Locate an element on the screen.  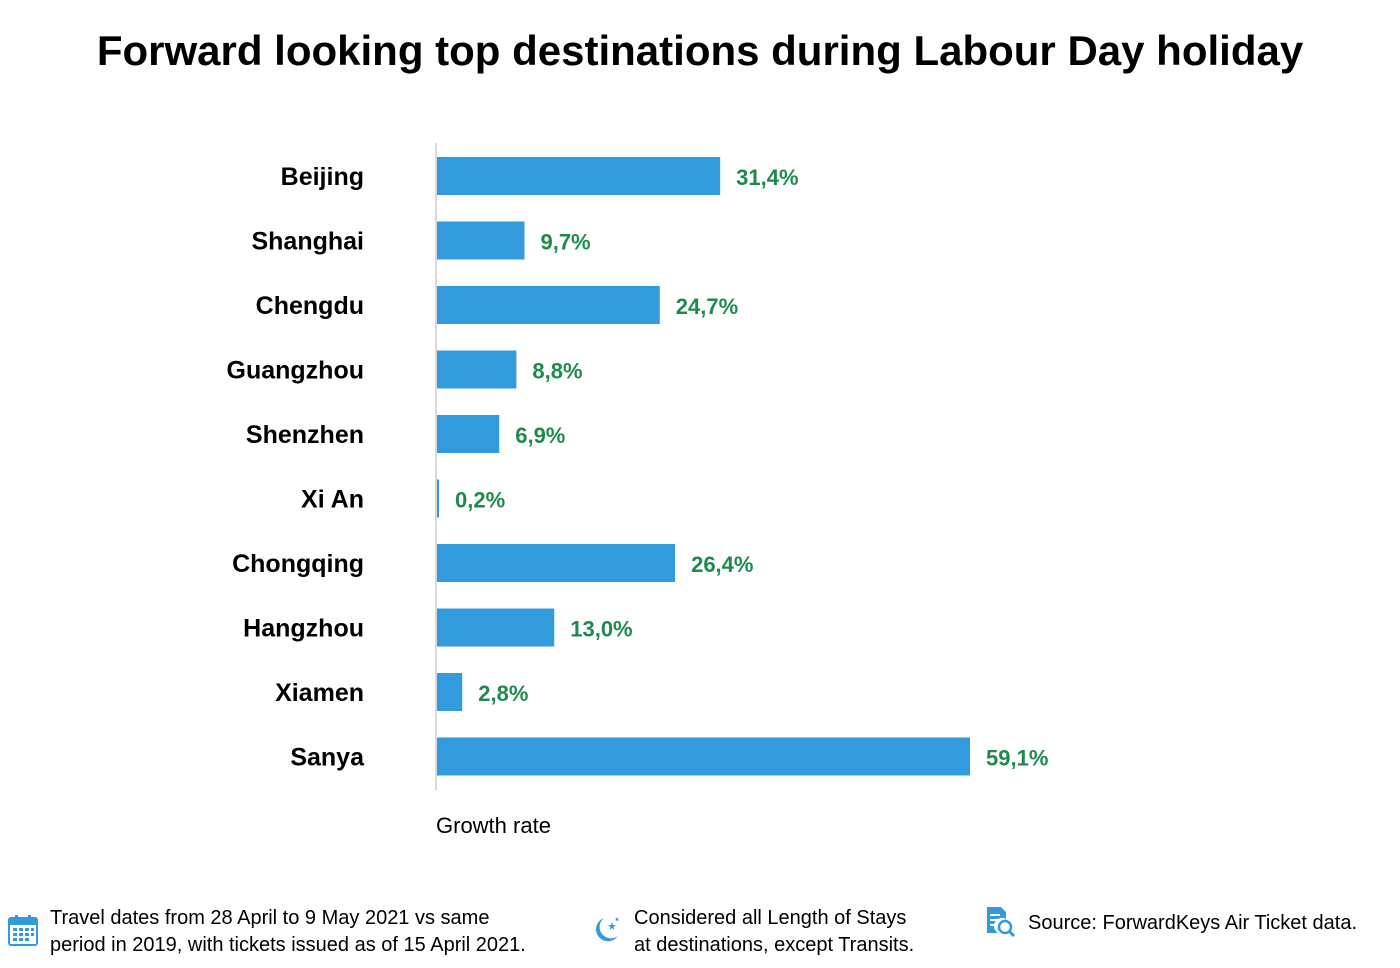
footer-source: Source: ForwardKeys Air Ticket data. is located at coordinates (1170, 923).